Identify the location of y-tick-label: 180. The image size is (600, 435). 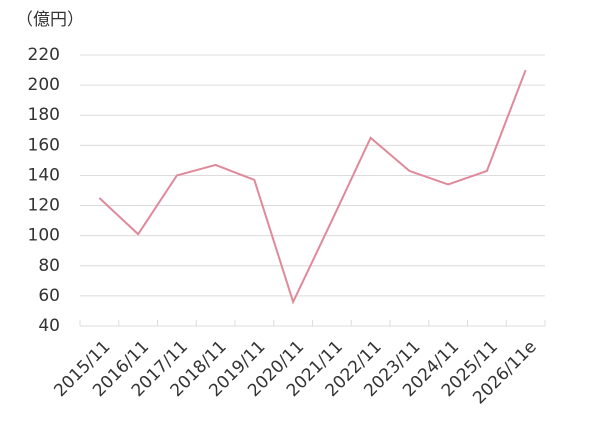
(44, 115).